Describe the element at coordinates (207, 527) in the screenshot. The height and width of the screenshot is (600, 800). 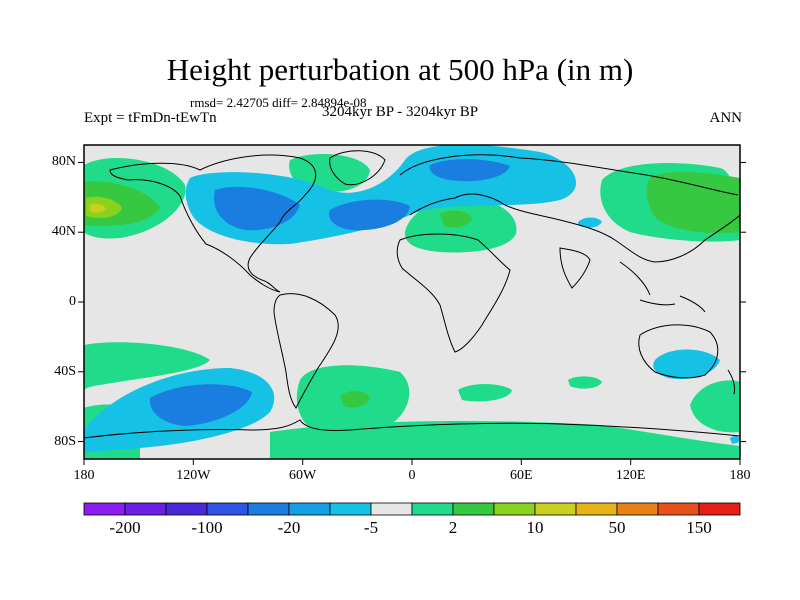
I see `colorbar-label: -100` at that location.